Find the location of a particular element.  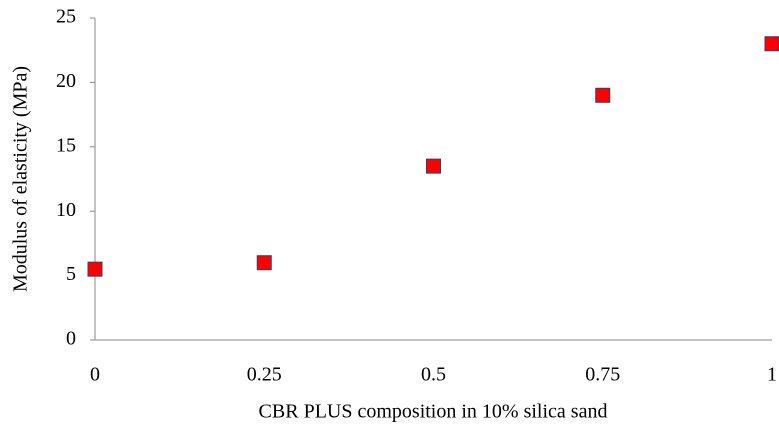

y-tick-label: 20 is located at coordinates (66, 81).